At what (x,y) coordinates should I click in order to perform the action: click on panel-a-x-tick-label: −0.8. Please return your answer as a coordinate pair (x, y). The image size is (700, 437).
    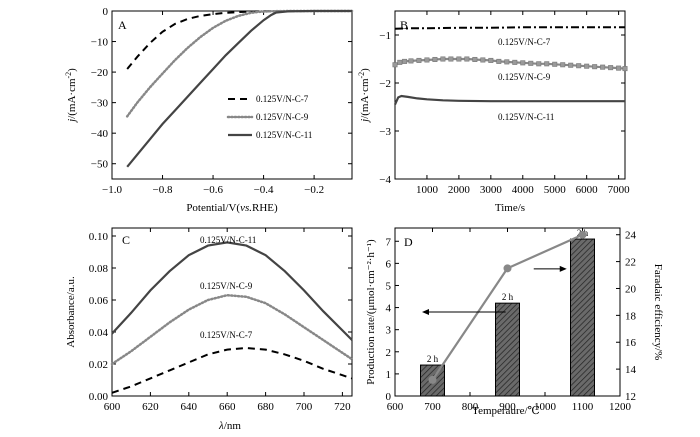
    Looking at the image, I should click on (163, 190).